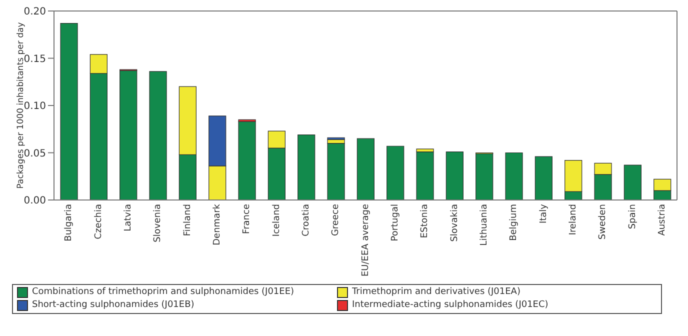 The height and width of the screenshot is (336, 688). Describe the element at coordinates (35, 106) in the screenshot. I see `y-tick-label: 0.10` at that location.